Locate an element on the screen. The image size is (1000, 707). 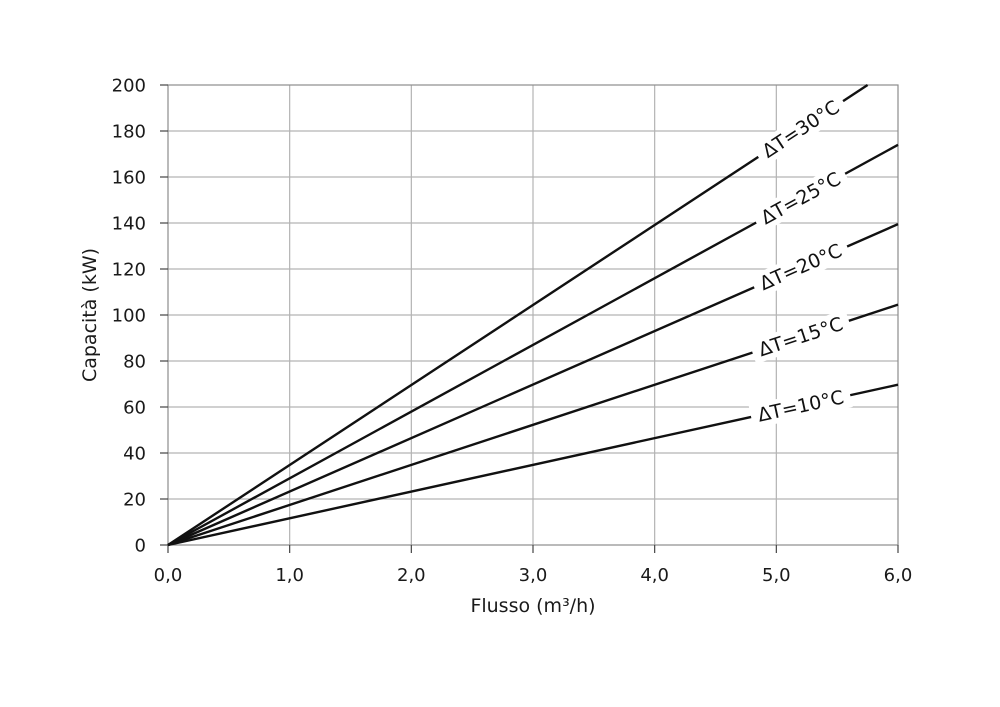
series-label-group: ΔT=30°C is located at coordinates (800, 129).